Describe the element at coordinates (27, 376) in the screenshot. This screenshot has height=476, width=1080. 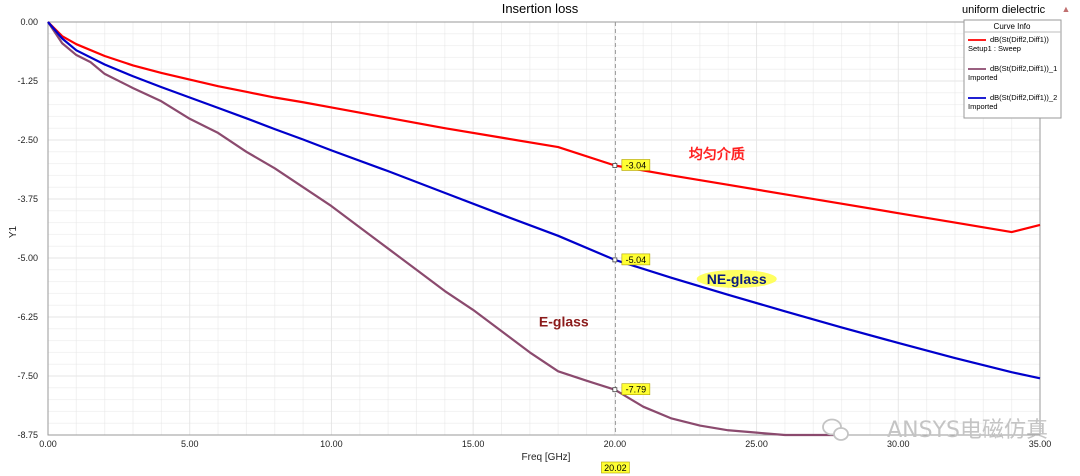
I see `y-tick-label: -7.50` at that location.